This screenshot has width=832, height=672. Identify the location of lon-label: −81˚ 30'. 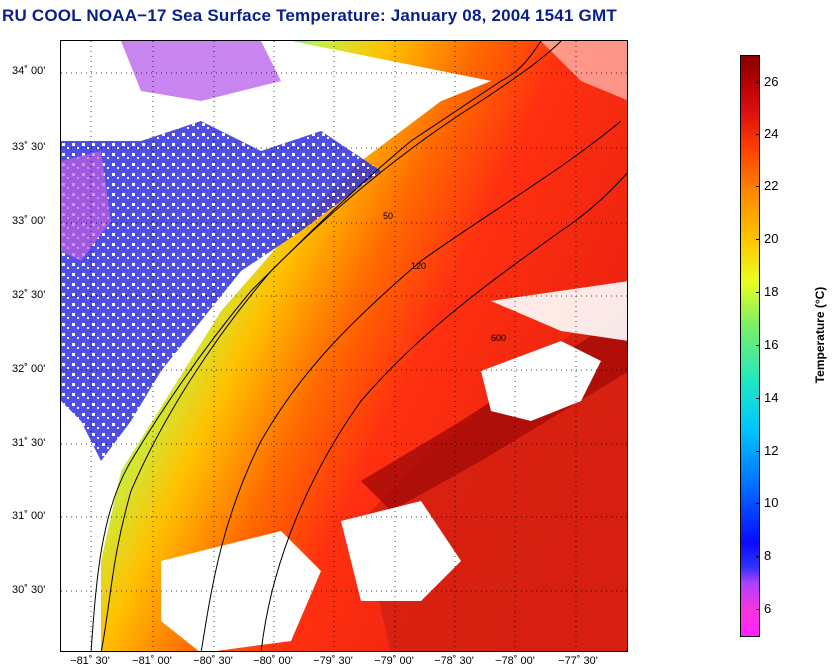
(90, 661).